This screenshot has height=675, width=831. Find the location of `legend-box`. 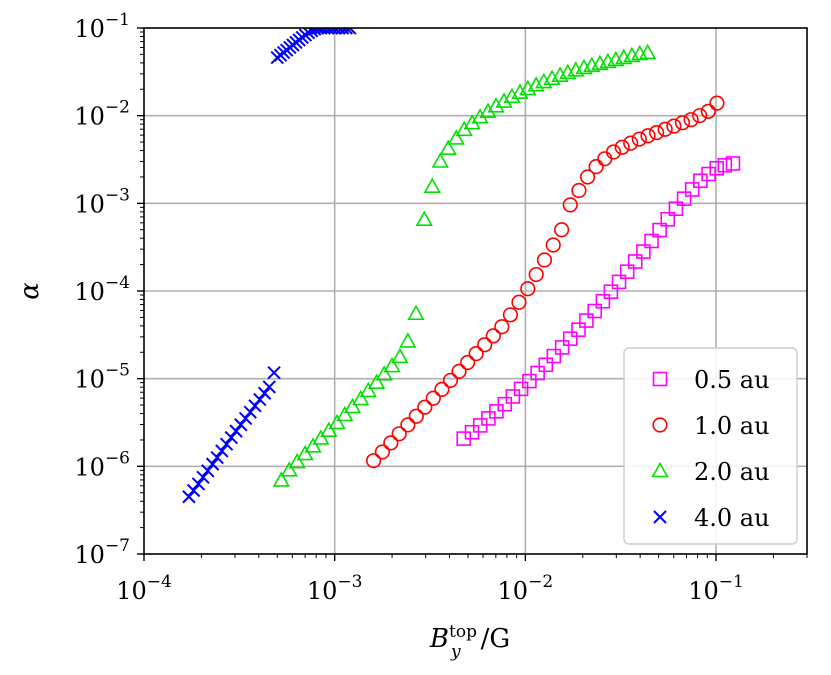

legend-box is located at coordinates (710, 446).